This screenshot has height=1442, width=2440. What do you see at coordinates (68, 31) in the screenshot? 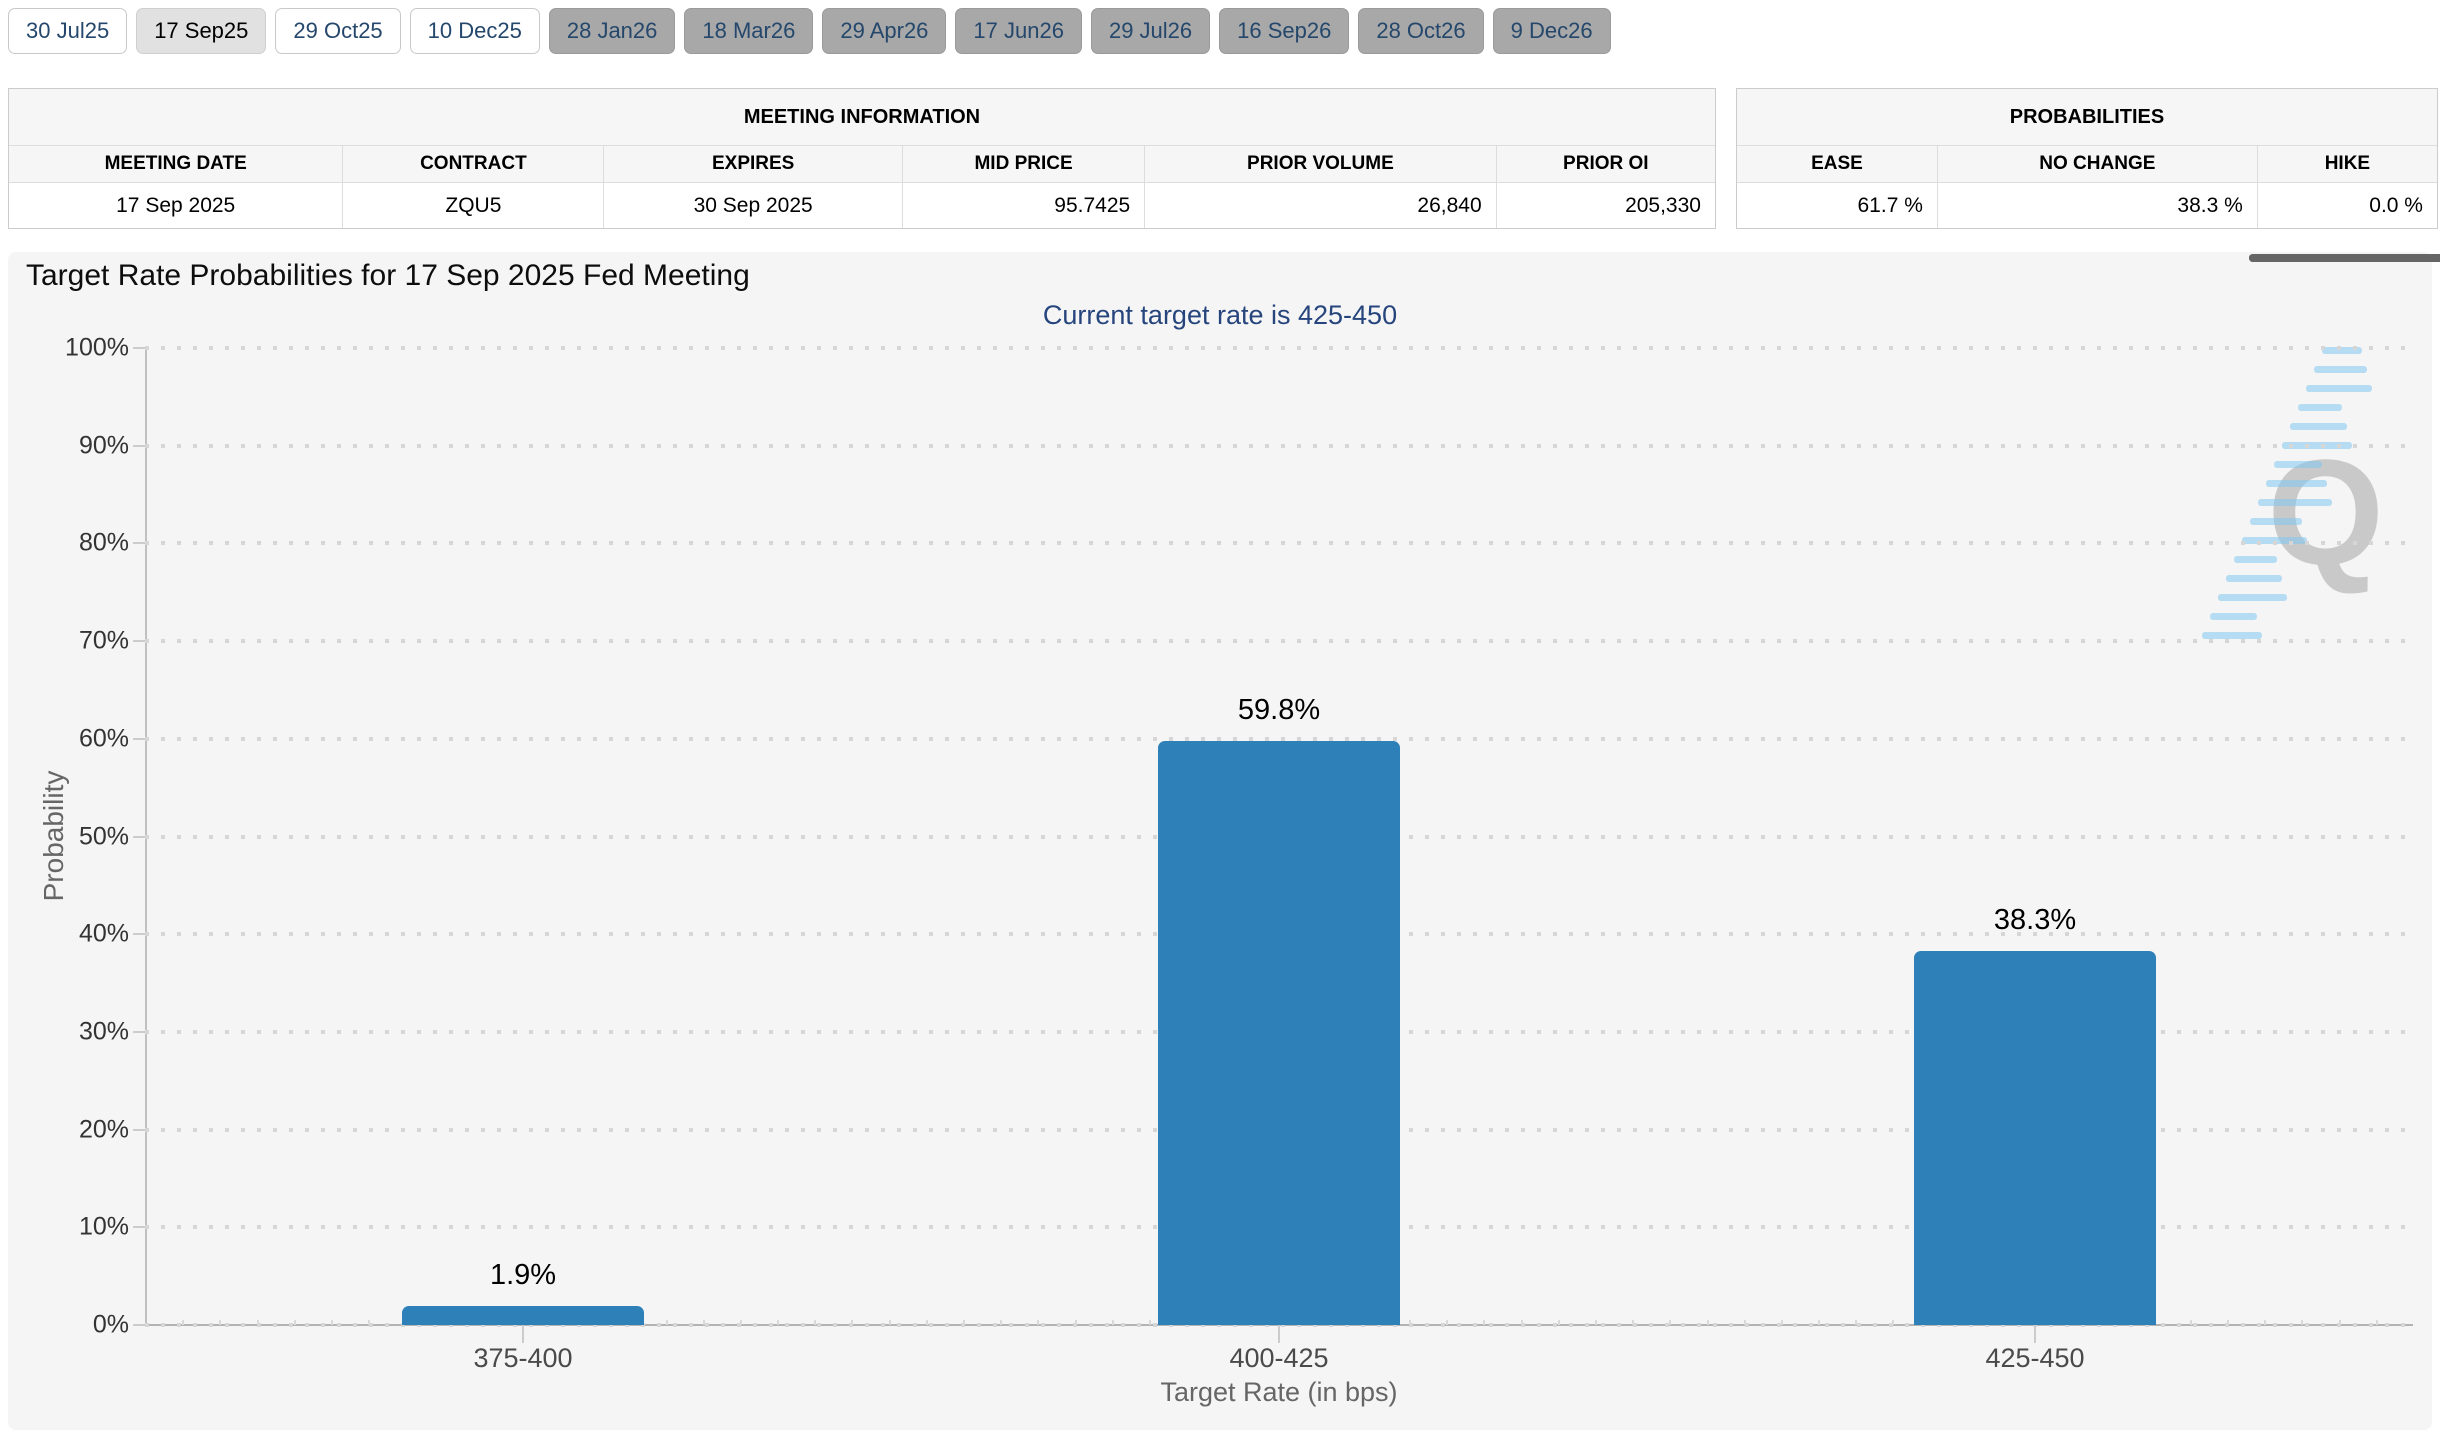
I see `tab-30-jul25: 30 Jul25` at bounding box center [68, 31].